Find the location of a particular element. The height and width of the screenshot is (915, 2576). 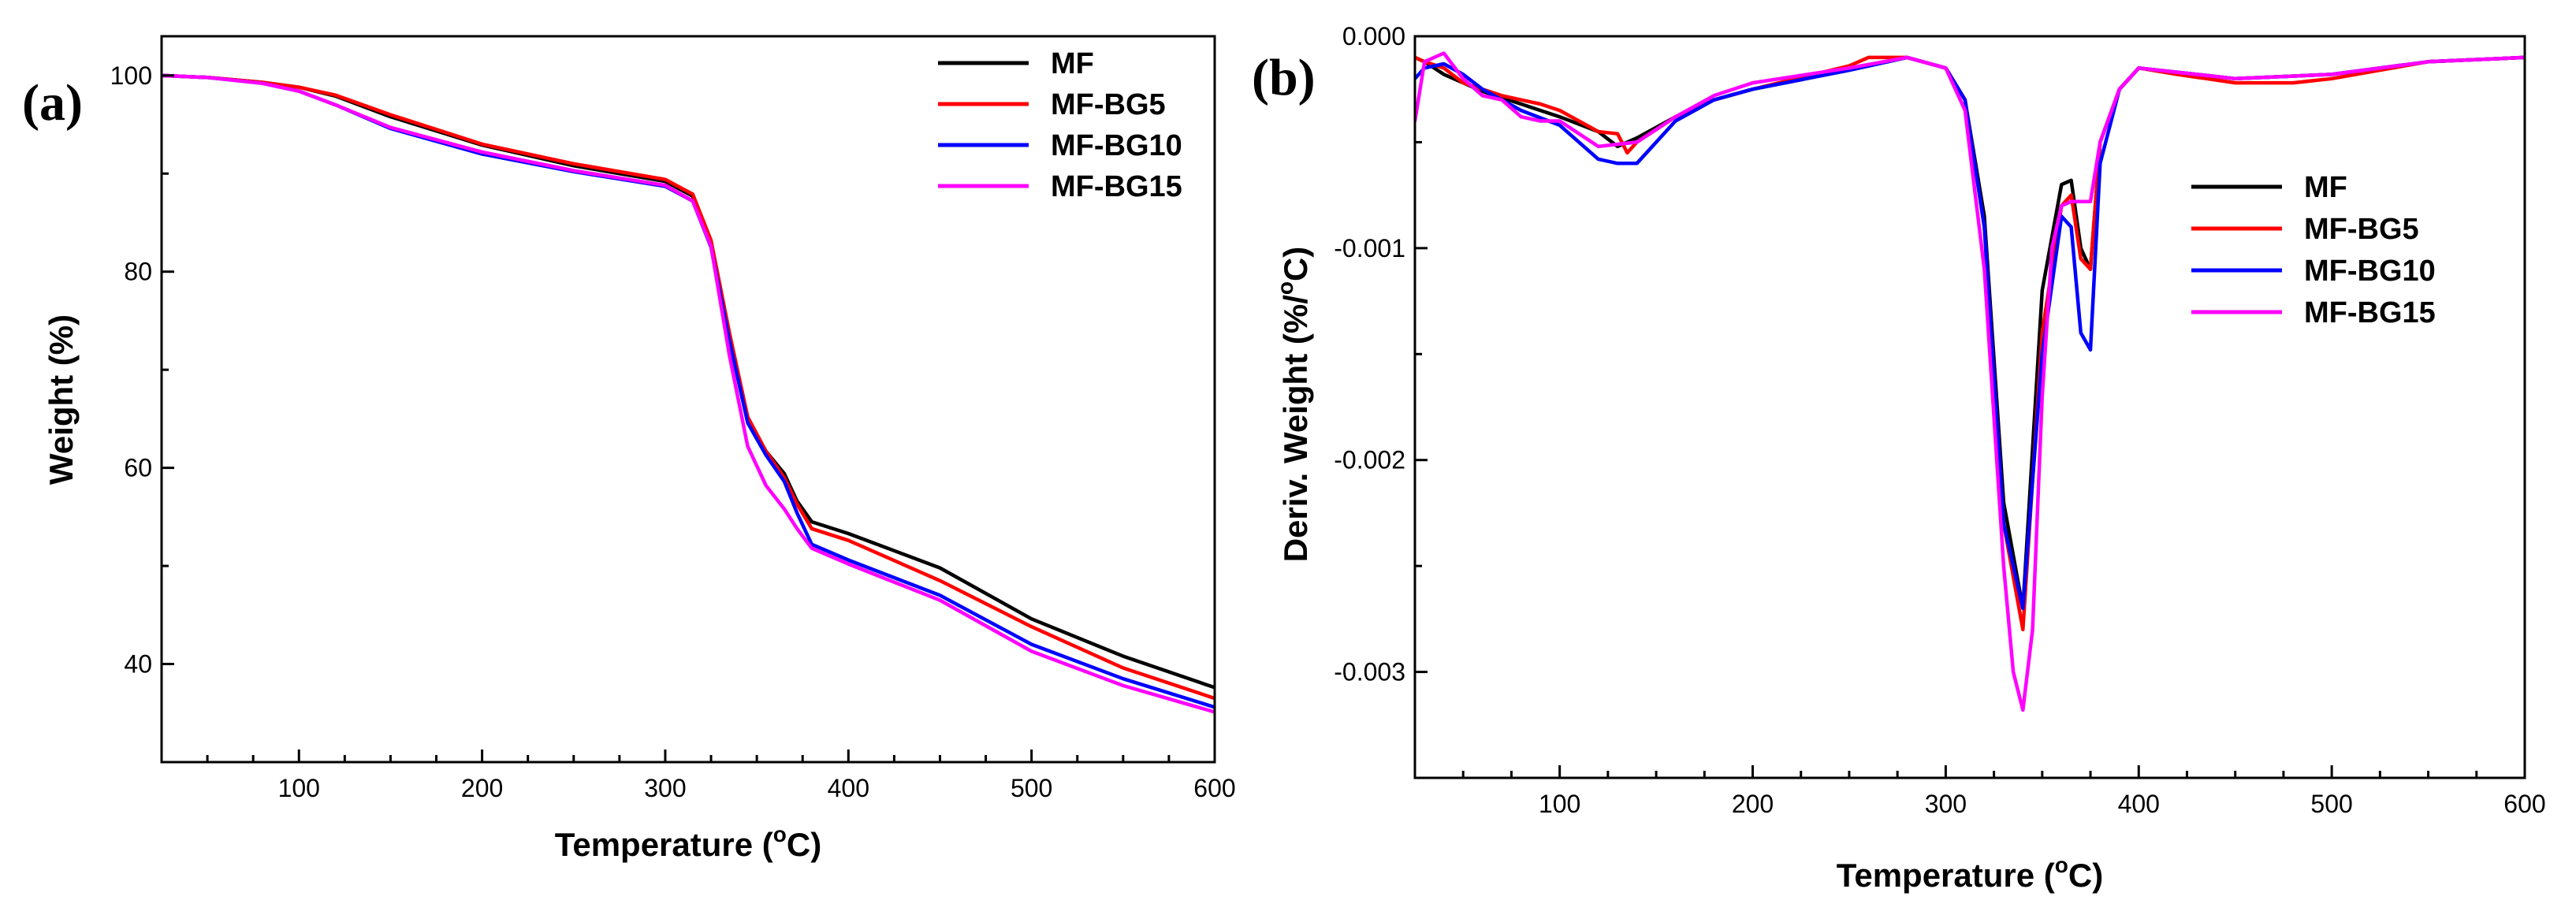

y-tick-label: -0.002 is located at coordinates (1369, 460).